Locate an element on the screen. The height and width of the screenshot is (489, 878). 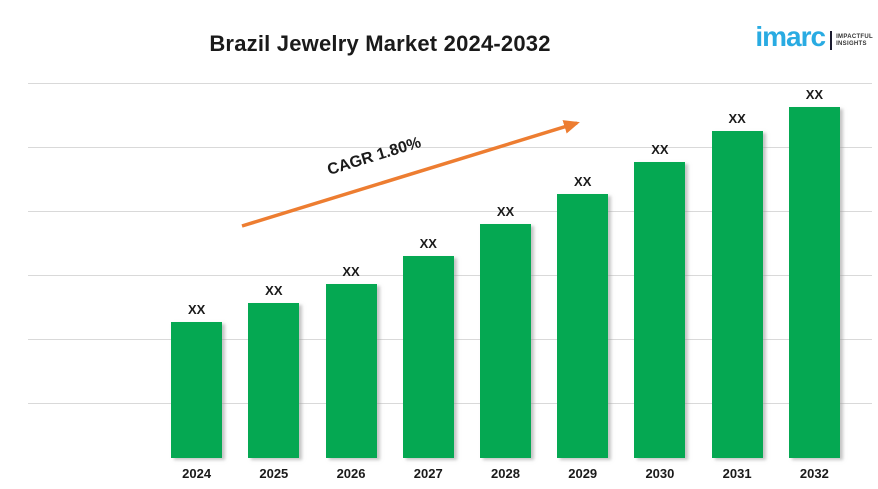
logo-divider is located at coordinates (831, 40).